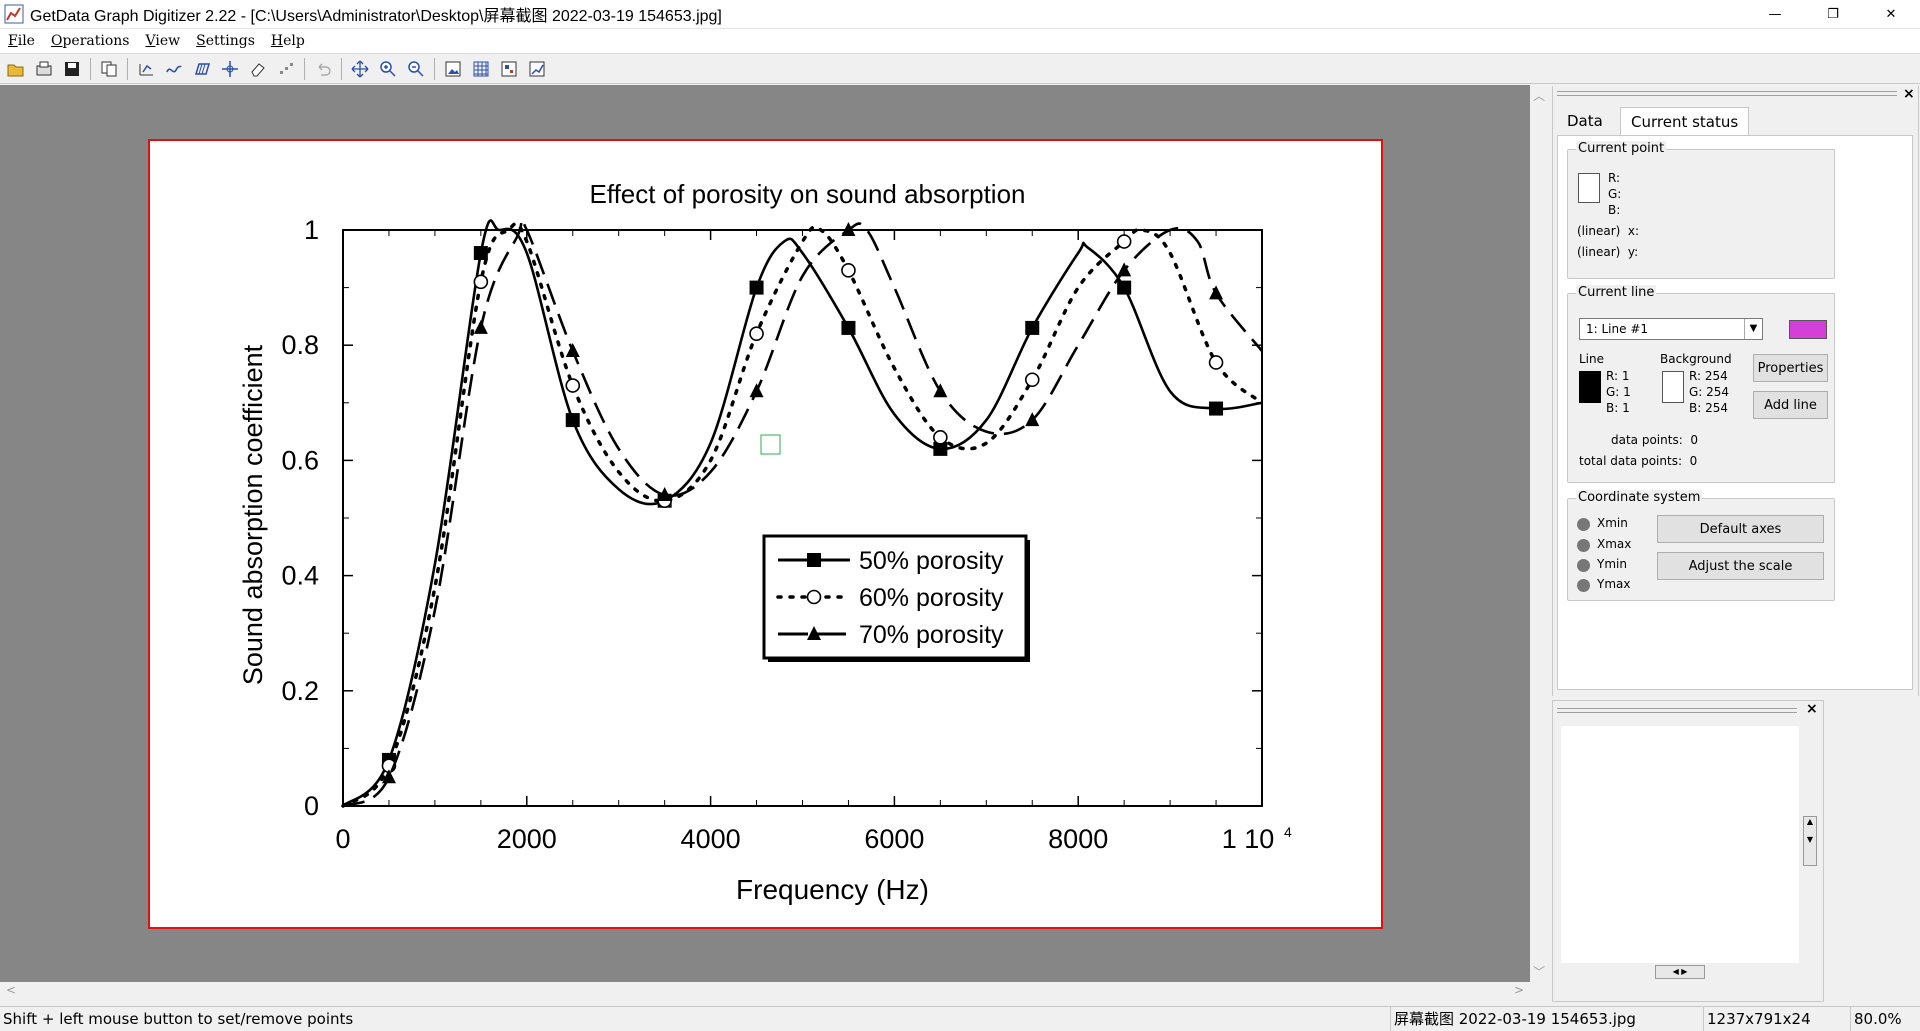 The width and height of the screenshot is (1920, 1031). What do you see at coordinates (1583, 565) in the screenshot?
I see `radio-ymin` at bounding box center [1583, 565].